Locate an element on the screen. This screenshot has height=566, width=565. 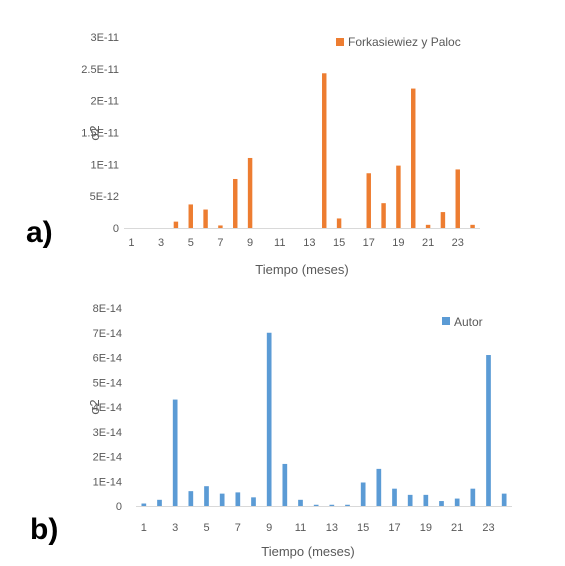
y-tick-label: 5E-14 is located at coordinates (107, 383).